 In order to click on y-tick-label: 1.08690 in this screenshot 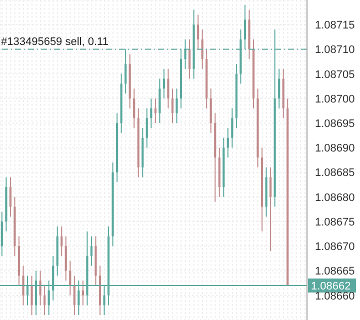, I will do `click(335, 148)`.